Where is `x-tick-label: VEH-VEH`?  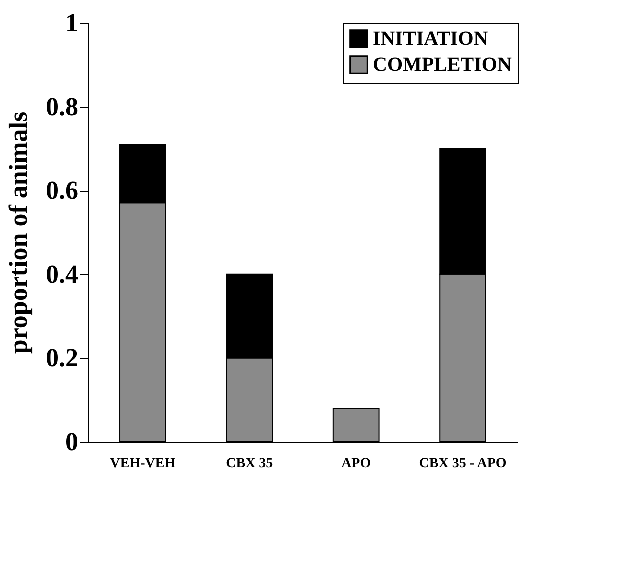 x-tick-label: VEH-VEH is located at coordinates (143, 464).